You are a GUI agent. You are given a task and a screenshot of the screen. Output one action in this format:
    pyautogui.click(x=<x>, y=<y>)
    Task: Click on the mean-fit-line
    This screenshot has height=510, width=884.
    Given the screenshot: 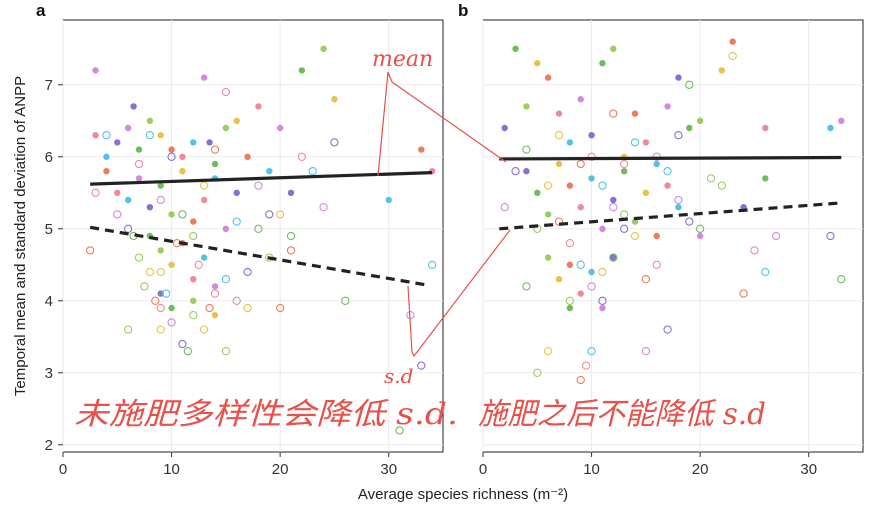 What is the action you would take?
    pyautogui.click(x=670, y=158)
    